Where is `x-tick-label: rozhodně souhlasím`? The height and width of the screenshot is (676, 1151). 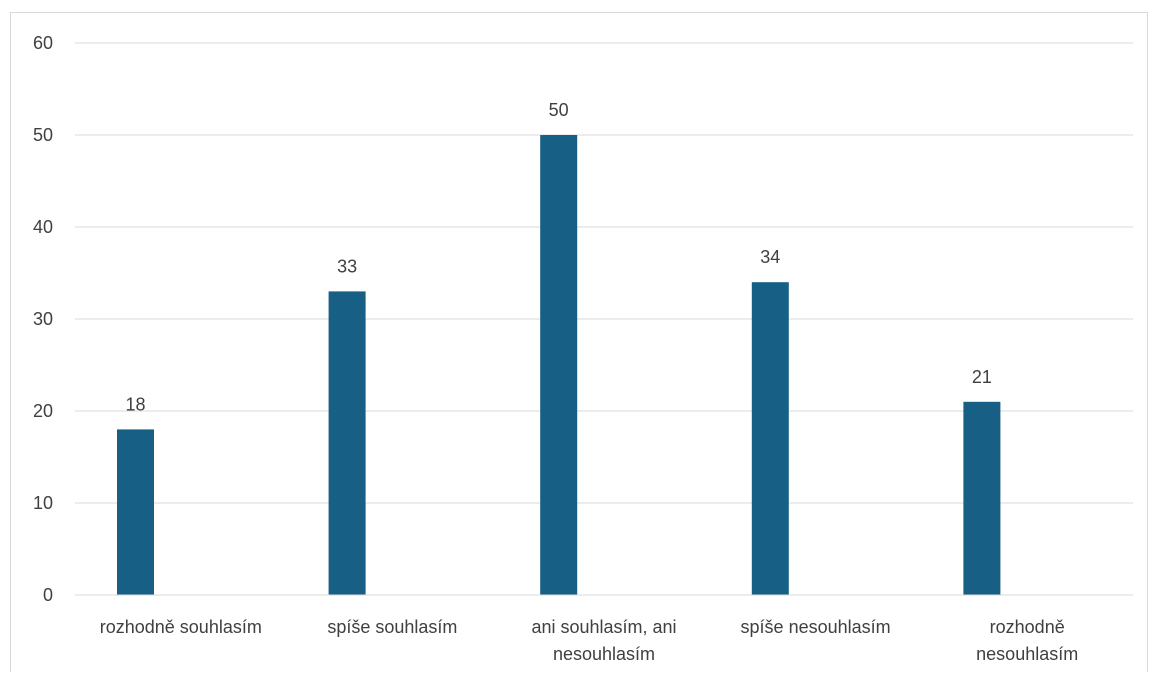 x-tick-label: rozhodně souhlasím is located at coordinates (181, 627).